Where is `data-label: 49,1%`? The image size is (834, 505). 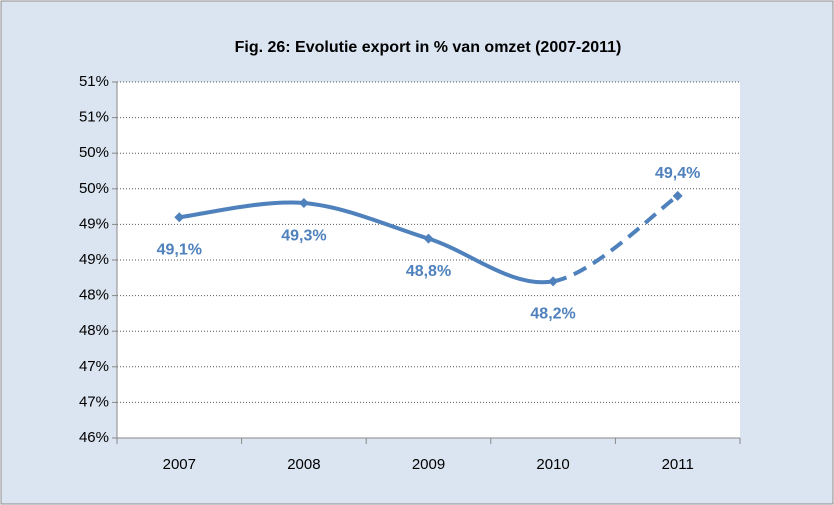
data-label: 49,1% is located at coordinates (179, 249).